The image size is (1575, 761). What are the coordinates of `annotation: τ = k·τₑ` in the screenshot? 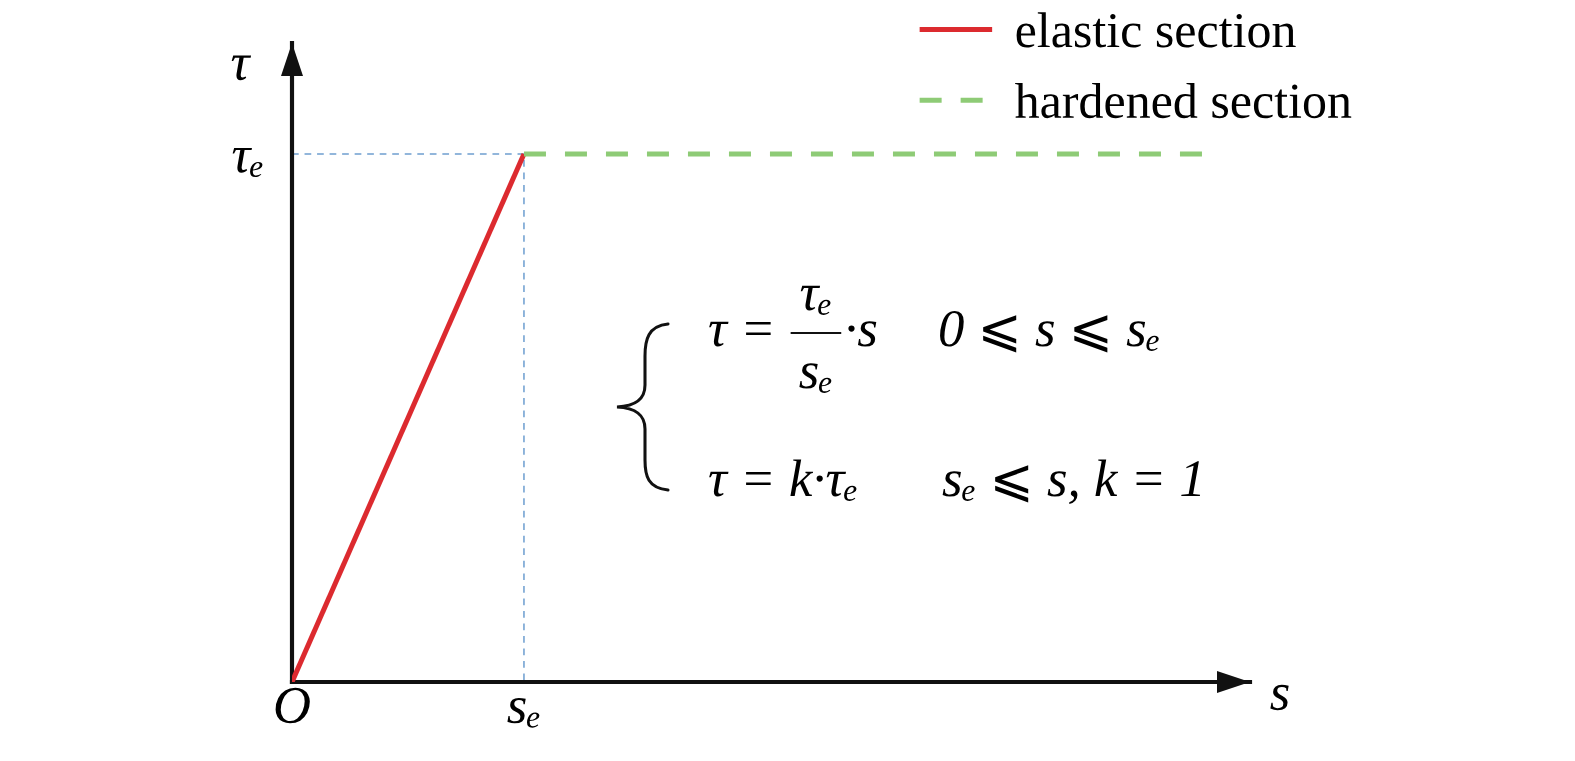 It's located at (783, 480).